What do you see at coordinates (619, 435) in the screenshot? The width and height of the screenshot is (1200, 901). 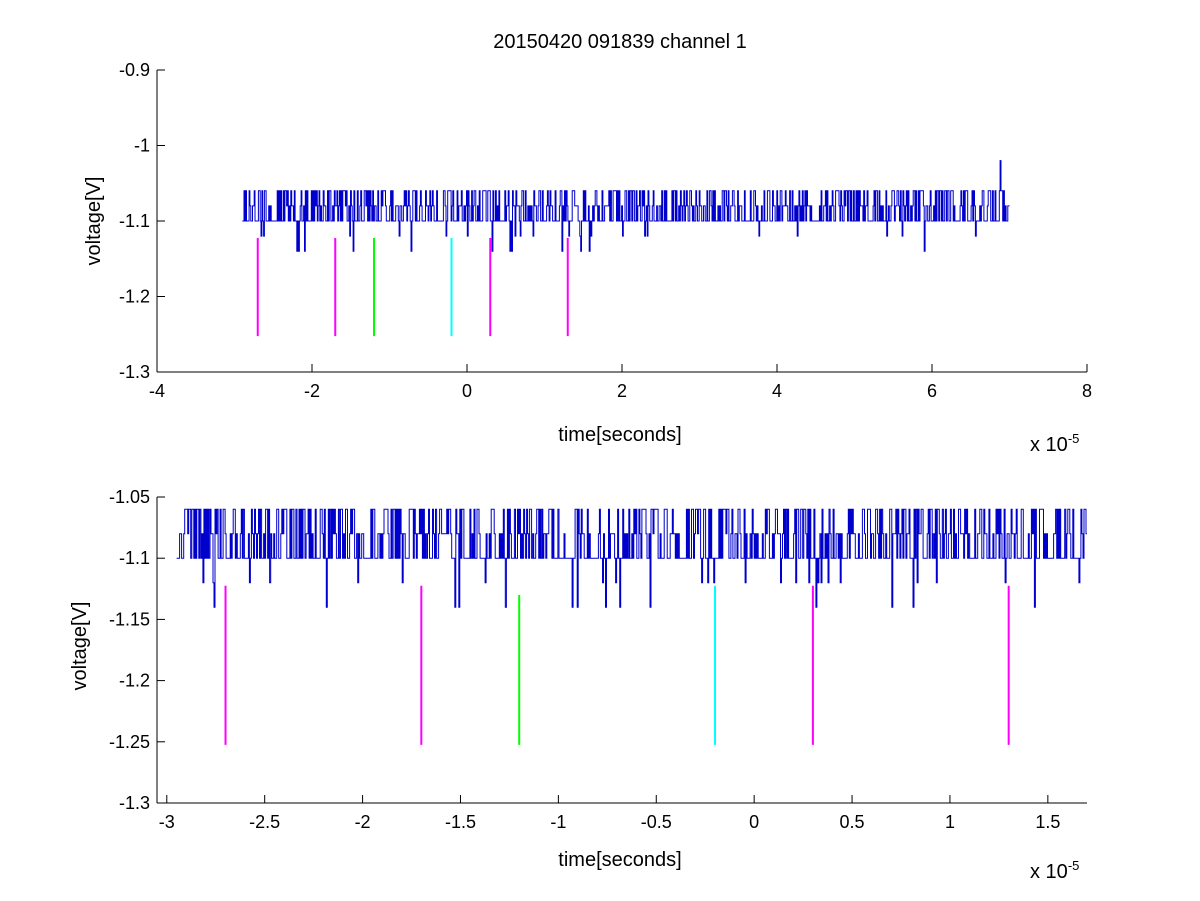 I see `top-plot-xlabel: time[seconds]` at bounding box center [619, 435].